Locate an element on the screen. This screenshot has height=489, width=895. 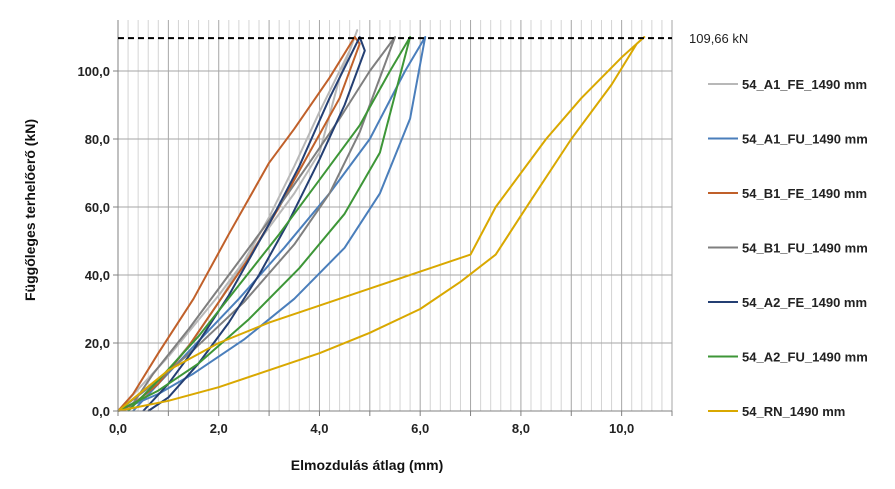
y-tick-label: 60,0 is located at coordinates (97, 207).